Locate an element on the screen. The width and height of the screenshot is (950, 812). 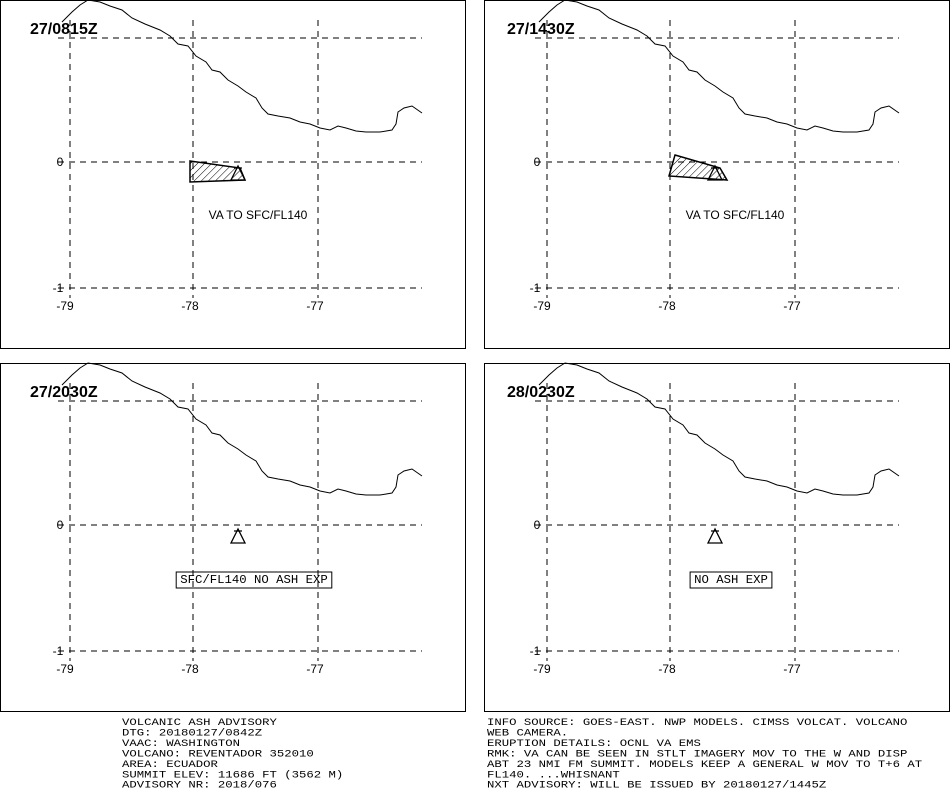
advisory-line: FL140. ...WHISNANT is located at coordinates (553, 775).